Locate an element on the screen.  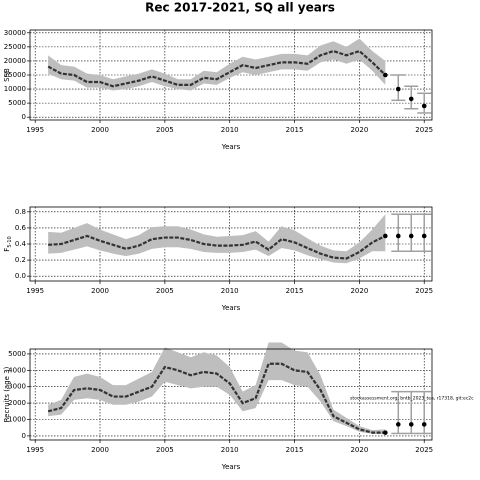
y-axis-label-main: SSB is located at coordinates (7, 75).